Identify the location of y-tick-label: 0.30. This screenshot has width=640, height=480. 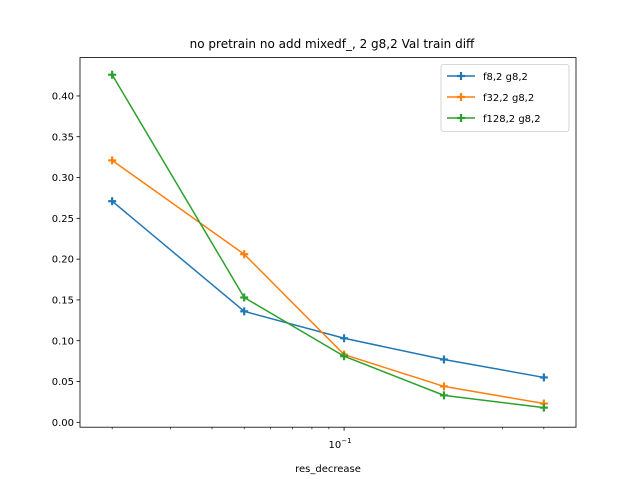
(63, 178).